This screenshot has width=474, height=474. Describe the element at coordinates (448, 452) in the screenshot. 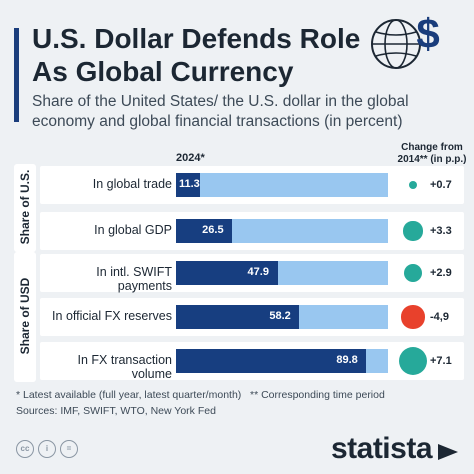

I see `statista-logo-icon` at that location.